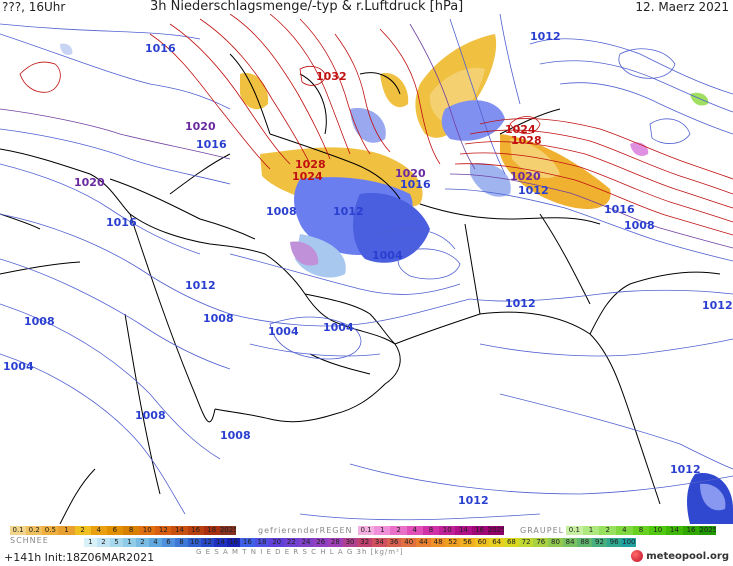 This screenshot has width=733, height=566. What do you see at coordinates (29, 540) in the screenshot?
I see `legend-snow-label: SCHNEE` at bounding box center [29, 540].